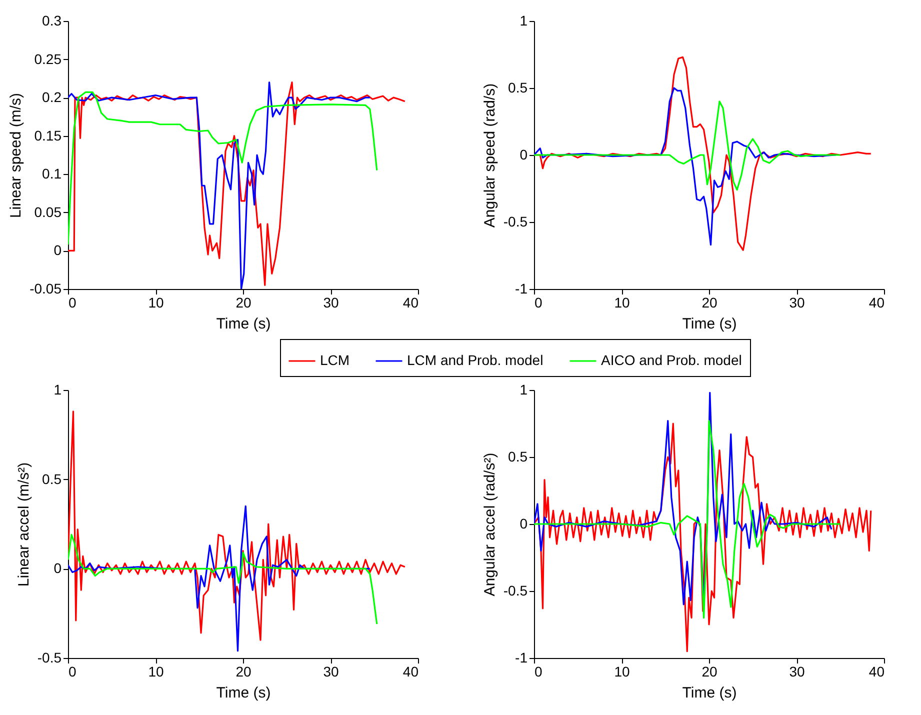 This screenshot has width=921, height=715. What do you see at coordinates (48, 212) in the screenshot?
I see `y-tick-label: 0.05` at bounding box center [48, 212].